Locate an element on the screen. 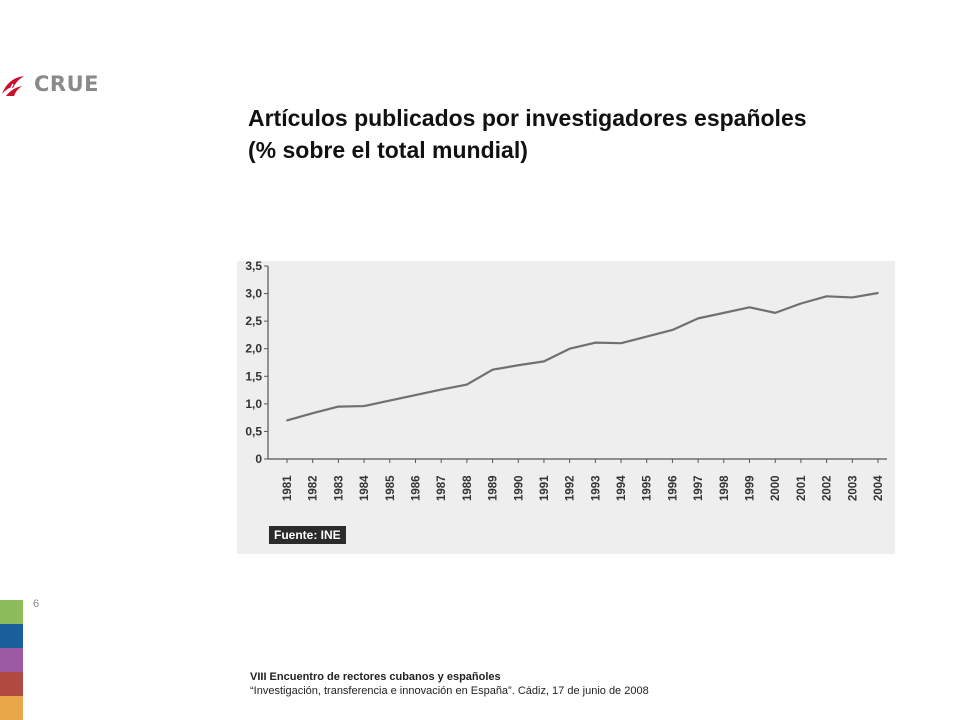  series-line is located at coordinates (582, 356).